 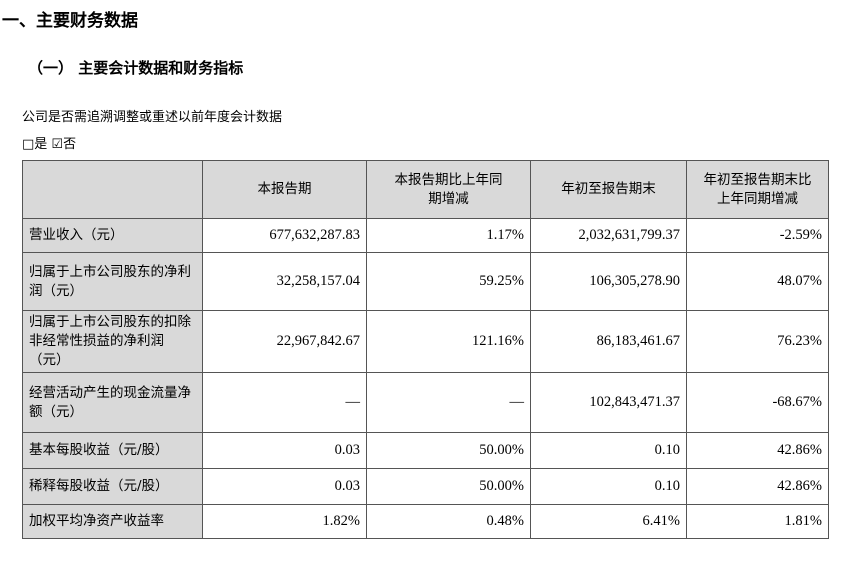 What do you see at coordinates (757, 521) in the screenshot?
I see `cell: 1.81%` at bounding box center [757, 521].